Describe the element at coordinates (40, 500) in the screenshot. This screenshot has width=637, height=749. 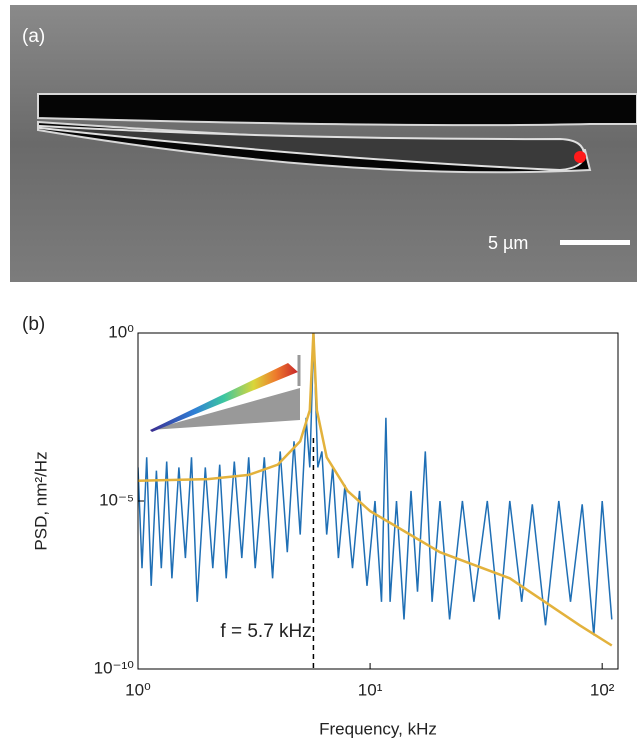
I see `y-axis-label: PSD, nm²/Hz` at that location.